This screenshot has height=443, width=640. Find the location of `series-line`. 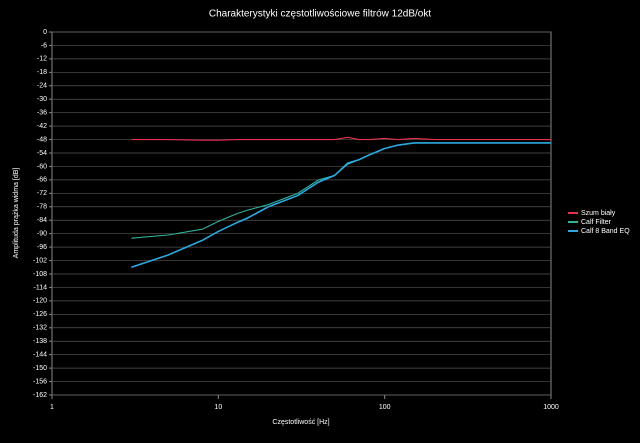

series-line is located at coordinates (341, 138).